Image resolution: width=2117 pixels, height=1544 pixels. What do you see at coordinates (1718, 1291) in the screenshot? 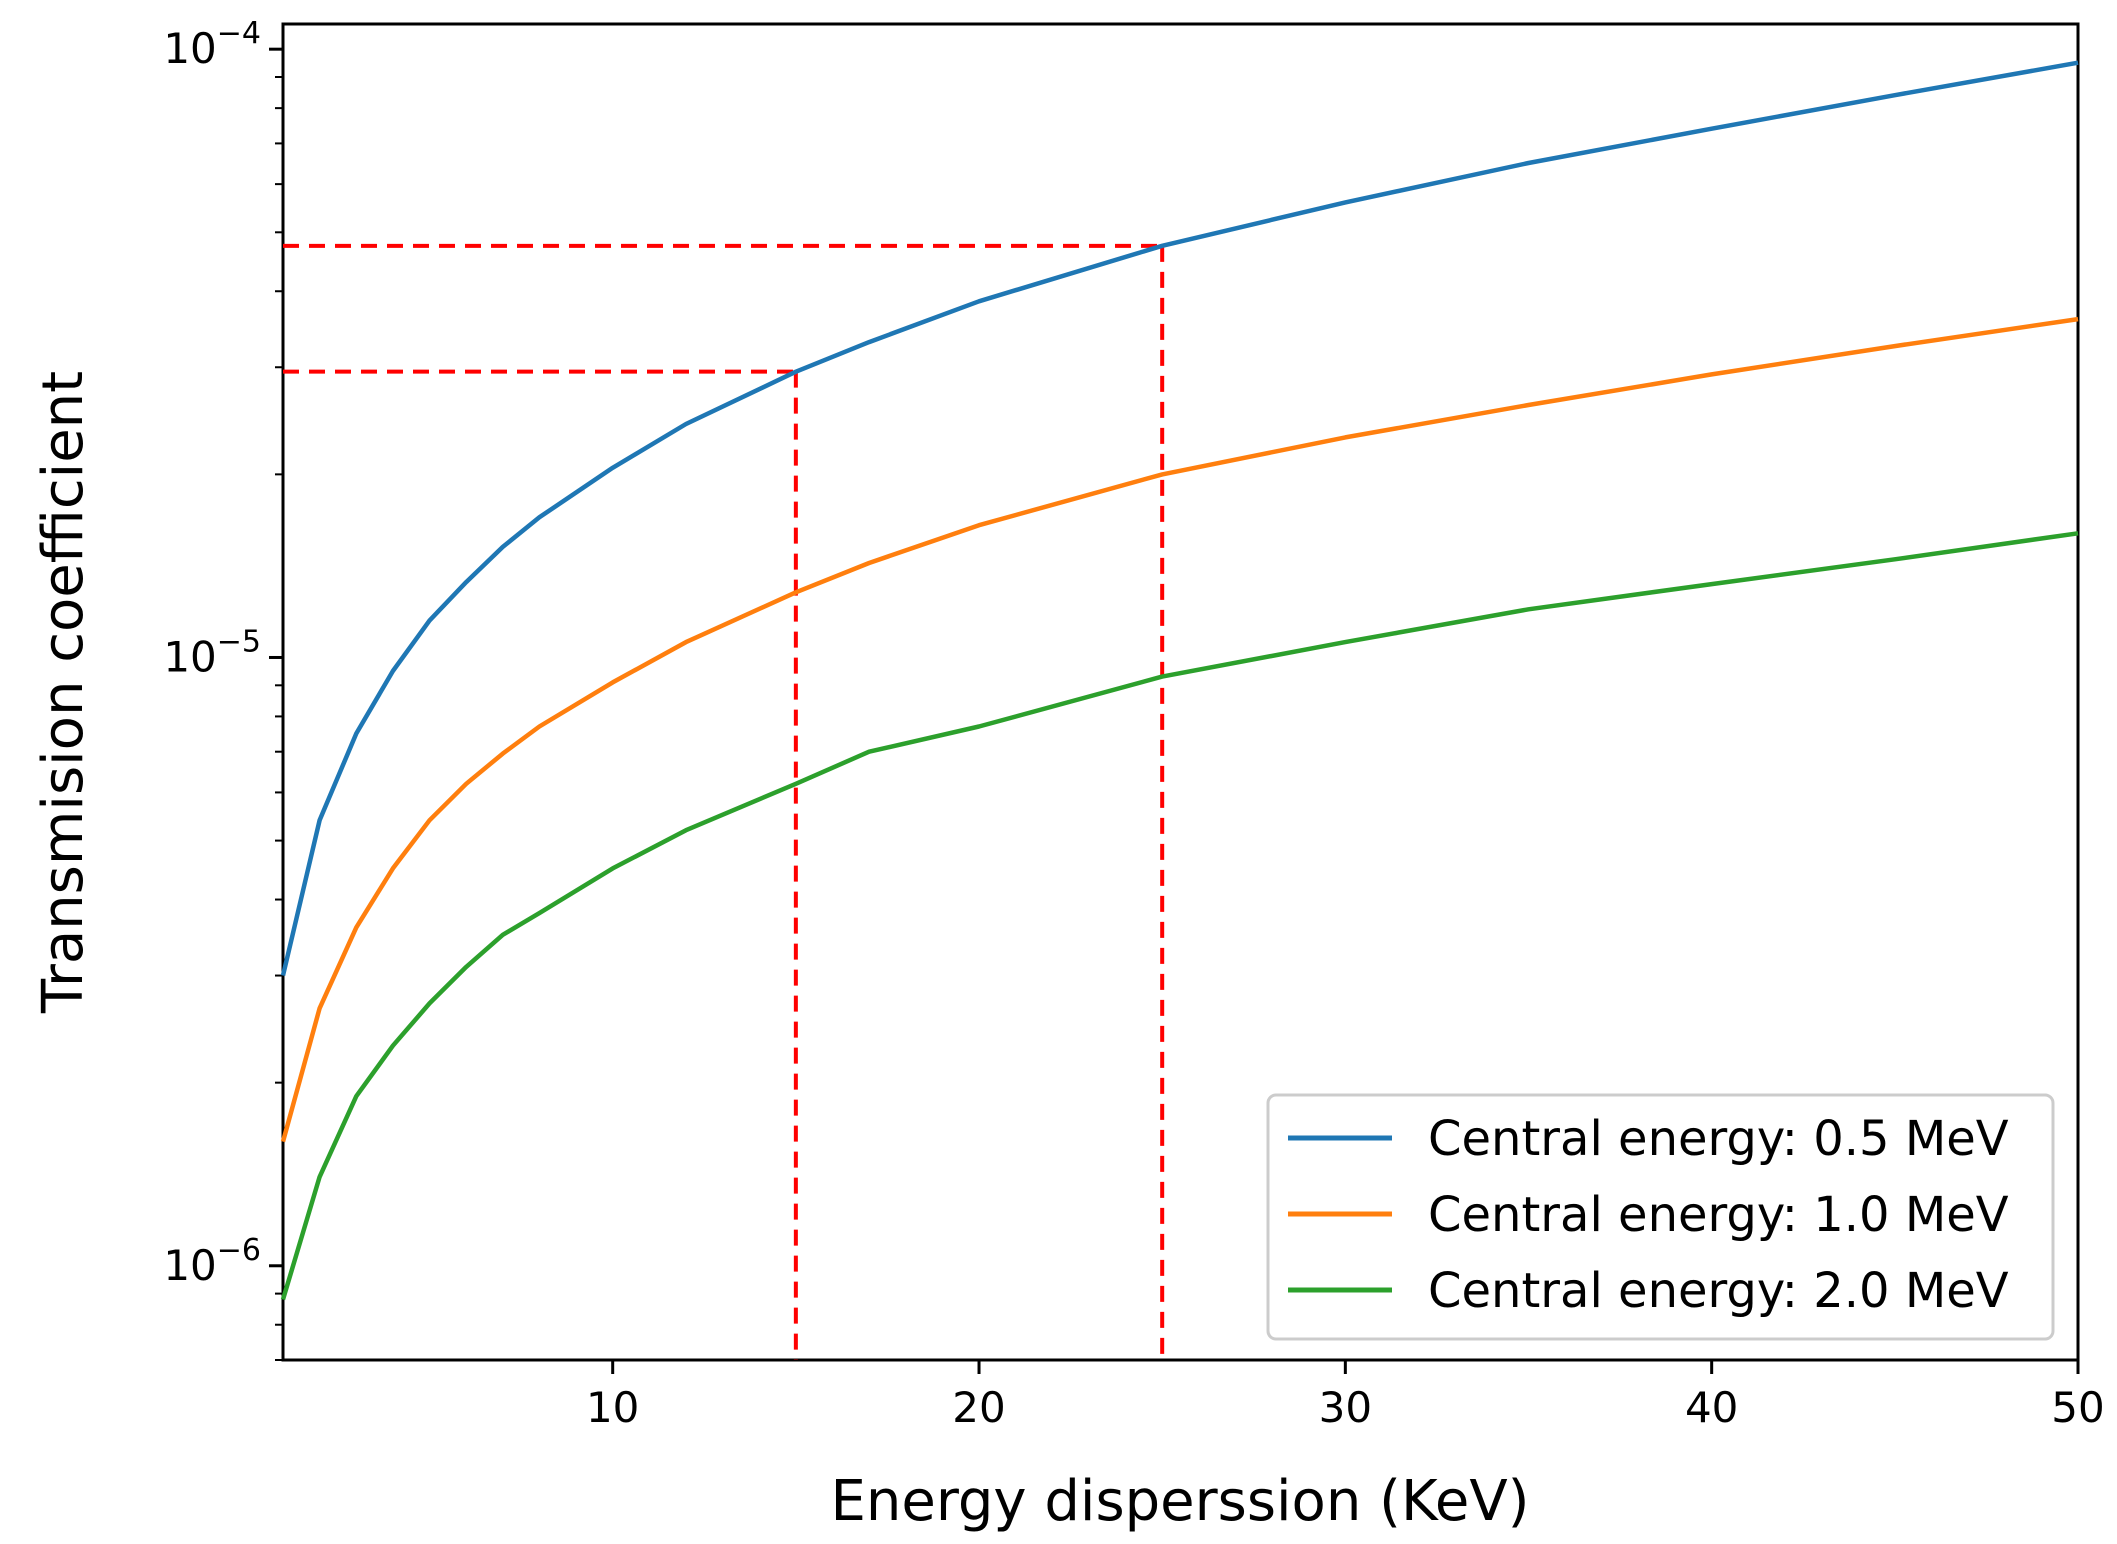
I see `legend-label: Central energy: 2.0 MeV` at bounding box center [1718, 1291].